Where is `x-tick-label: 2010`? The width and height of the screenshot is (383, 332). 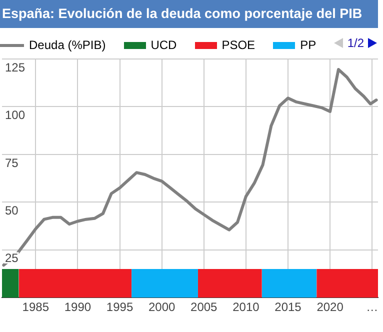
x-tick-label: 2010 is located at coordinates (246, 307).